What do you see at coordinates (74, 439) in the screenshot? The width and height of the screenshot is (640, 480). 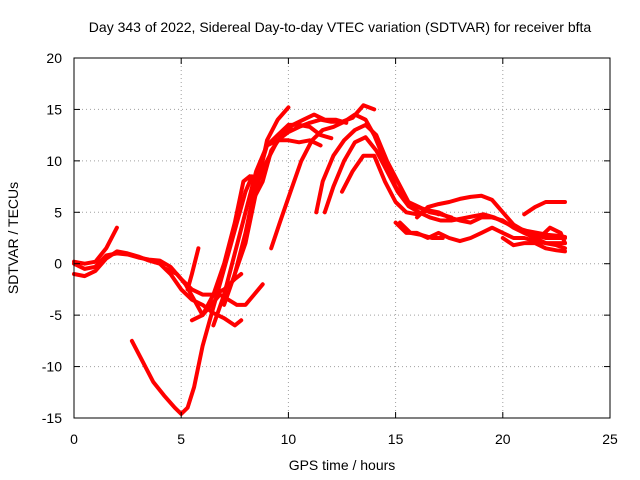 I see `x-tick-label: 0` at bounding box center [74, 439].